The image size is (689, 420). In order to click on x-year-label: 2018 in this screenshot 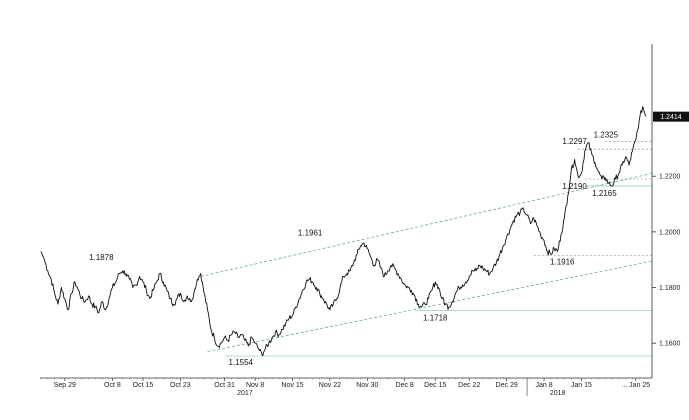, I will do `click(558, 393)`.